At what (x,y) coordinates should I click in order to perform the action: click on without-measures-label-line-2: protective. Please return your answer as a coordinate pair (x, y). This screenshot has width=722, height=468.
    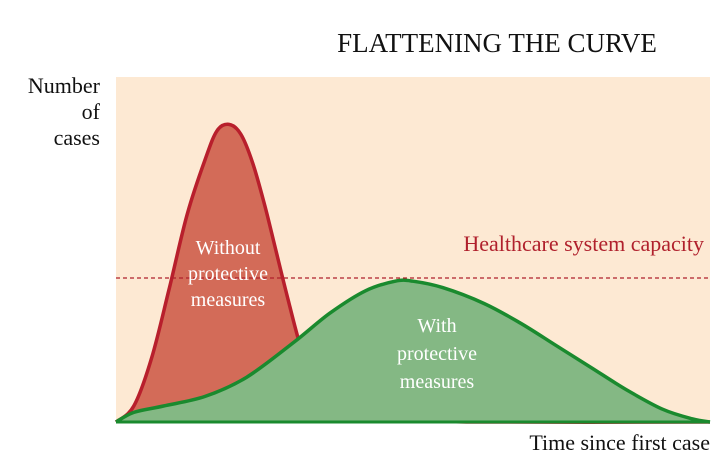
    Looking at the image, I should click on (228, 274).